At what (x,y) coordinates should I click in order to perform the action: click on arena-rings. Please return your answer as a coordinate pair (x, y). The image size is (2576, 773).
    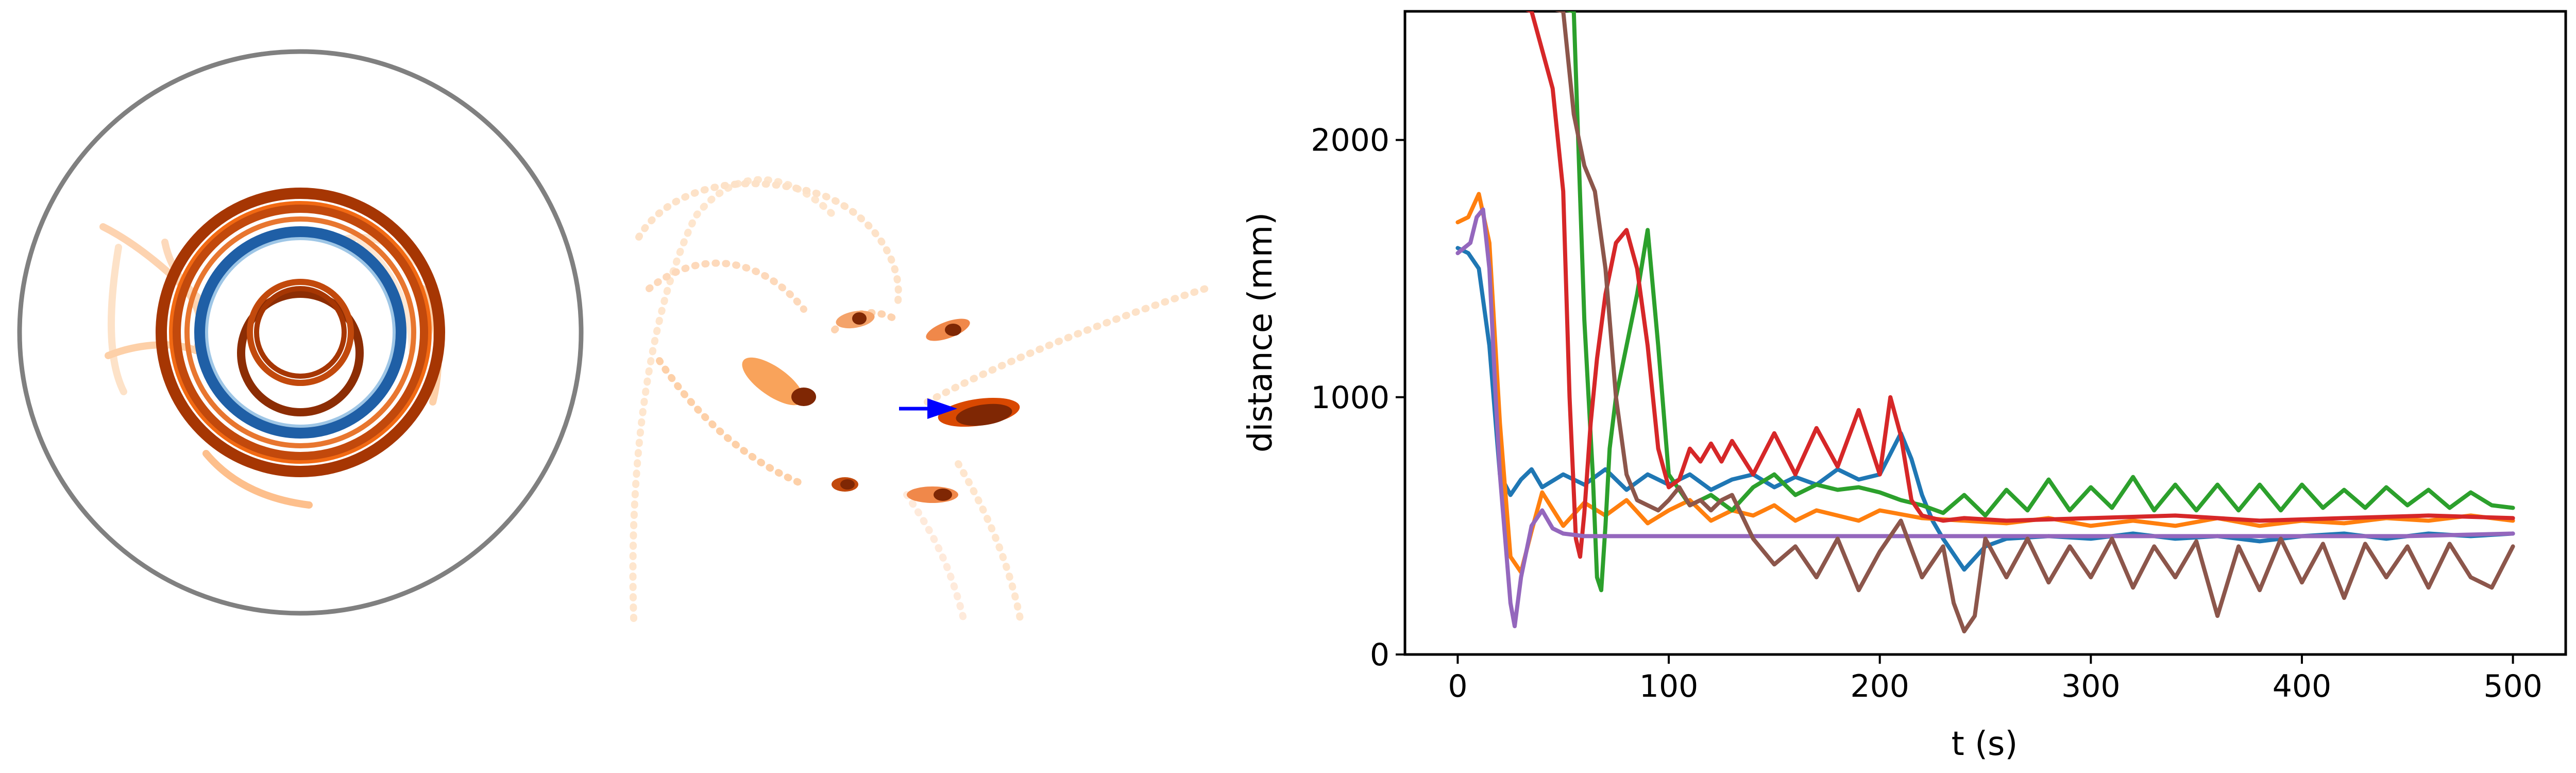
    Looking at the image, I should click on (300, 332).